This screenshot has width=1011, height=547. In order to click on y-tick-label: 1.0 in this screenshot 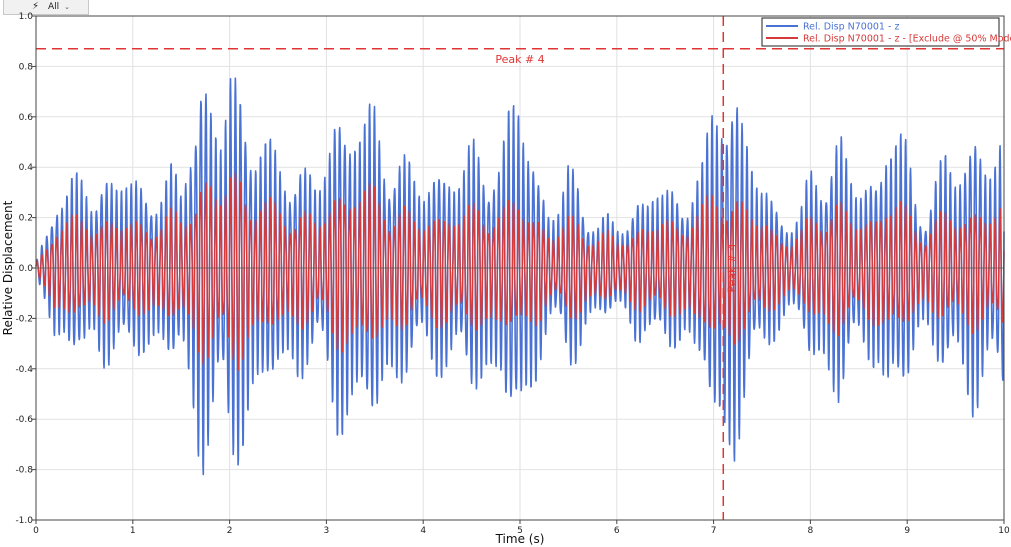, I will do `click(26, 17)`.